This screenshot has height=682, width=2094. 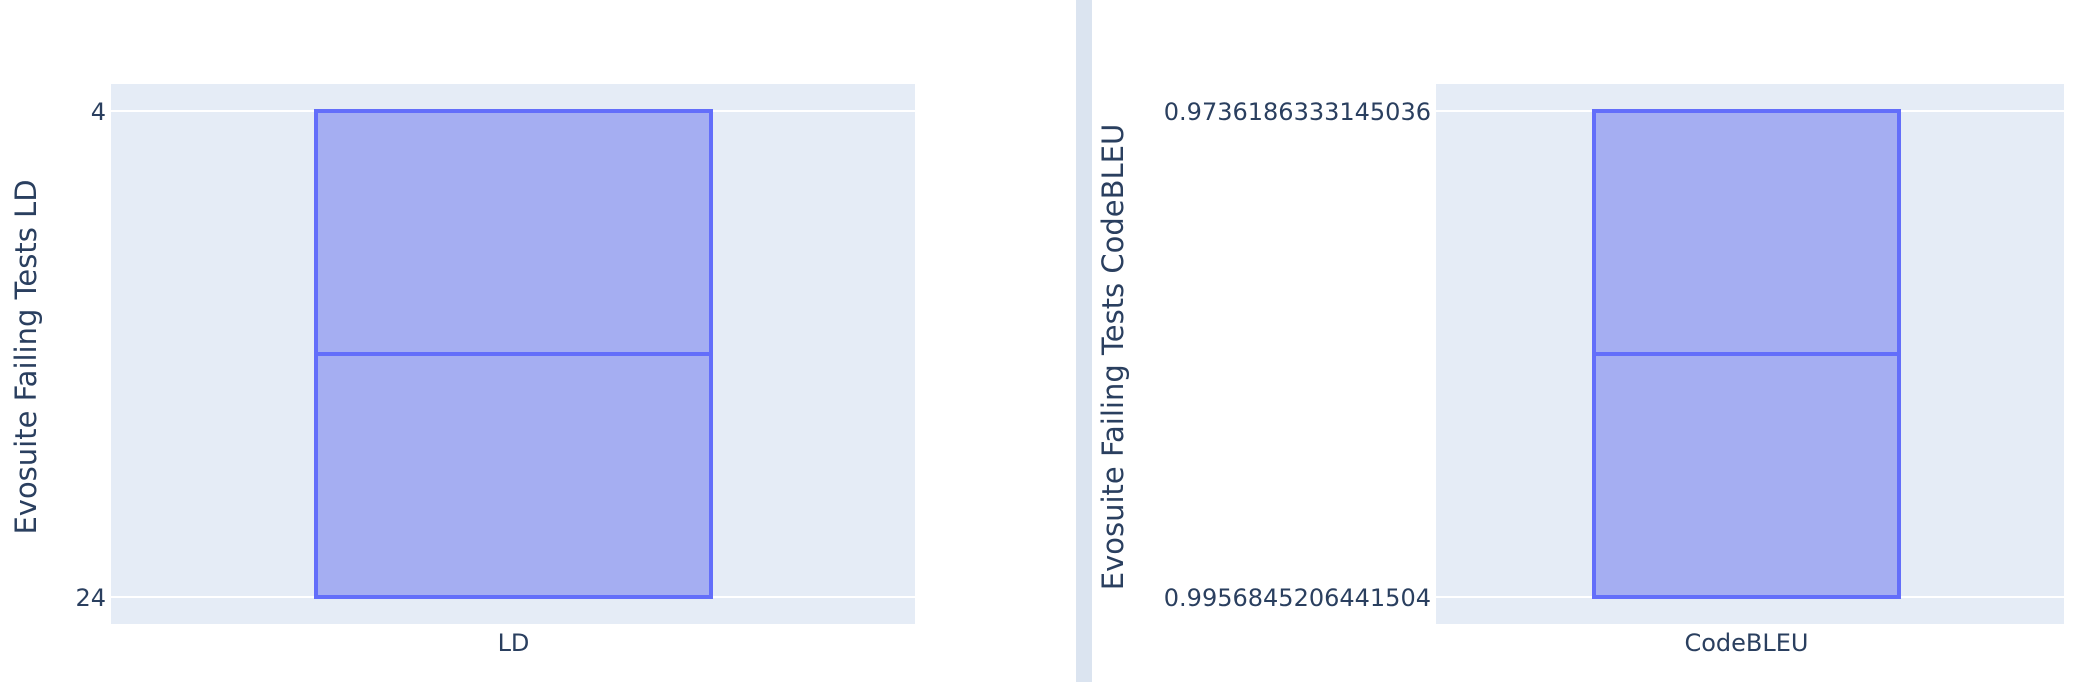 What do you see at coordinates (90, 598) in the screenshot?
I see `y-tick-label: 24` at bounding box center [90, 598].